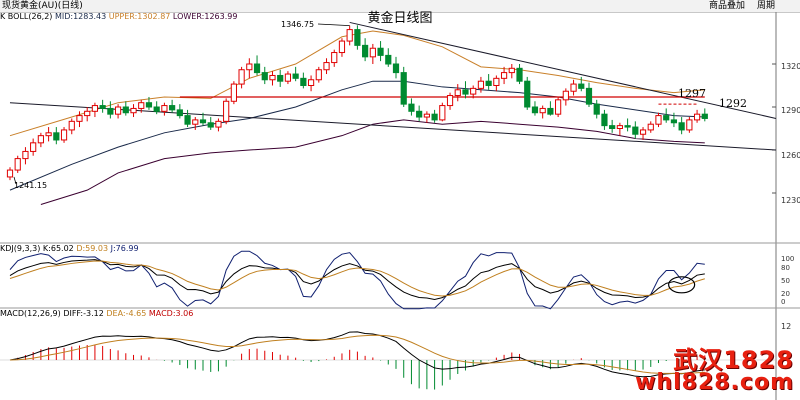 This screenshot has width=800, height=400. Describe the element at coordinates (785, 281) in the screenshot. I see `kdj-tick-50: 50` at that location.